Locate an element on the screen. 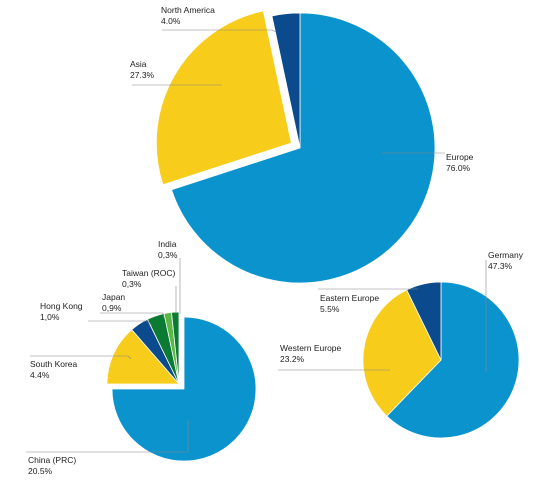 The width and height of the screenshot is (540, 486). label-europe-value: 76.0% is located at coordinates (458, 168).